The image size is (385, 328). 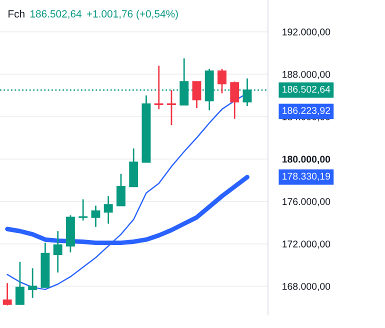 I want to click on text: 186.223,92, so click(x=306, y=111).